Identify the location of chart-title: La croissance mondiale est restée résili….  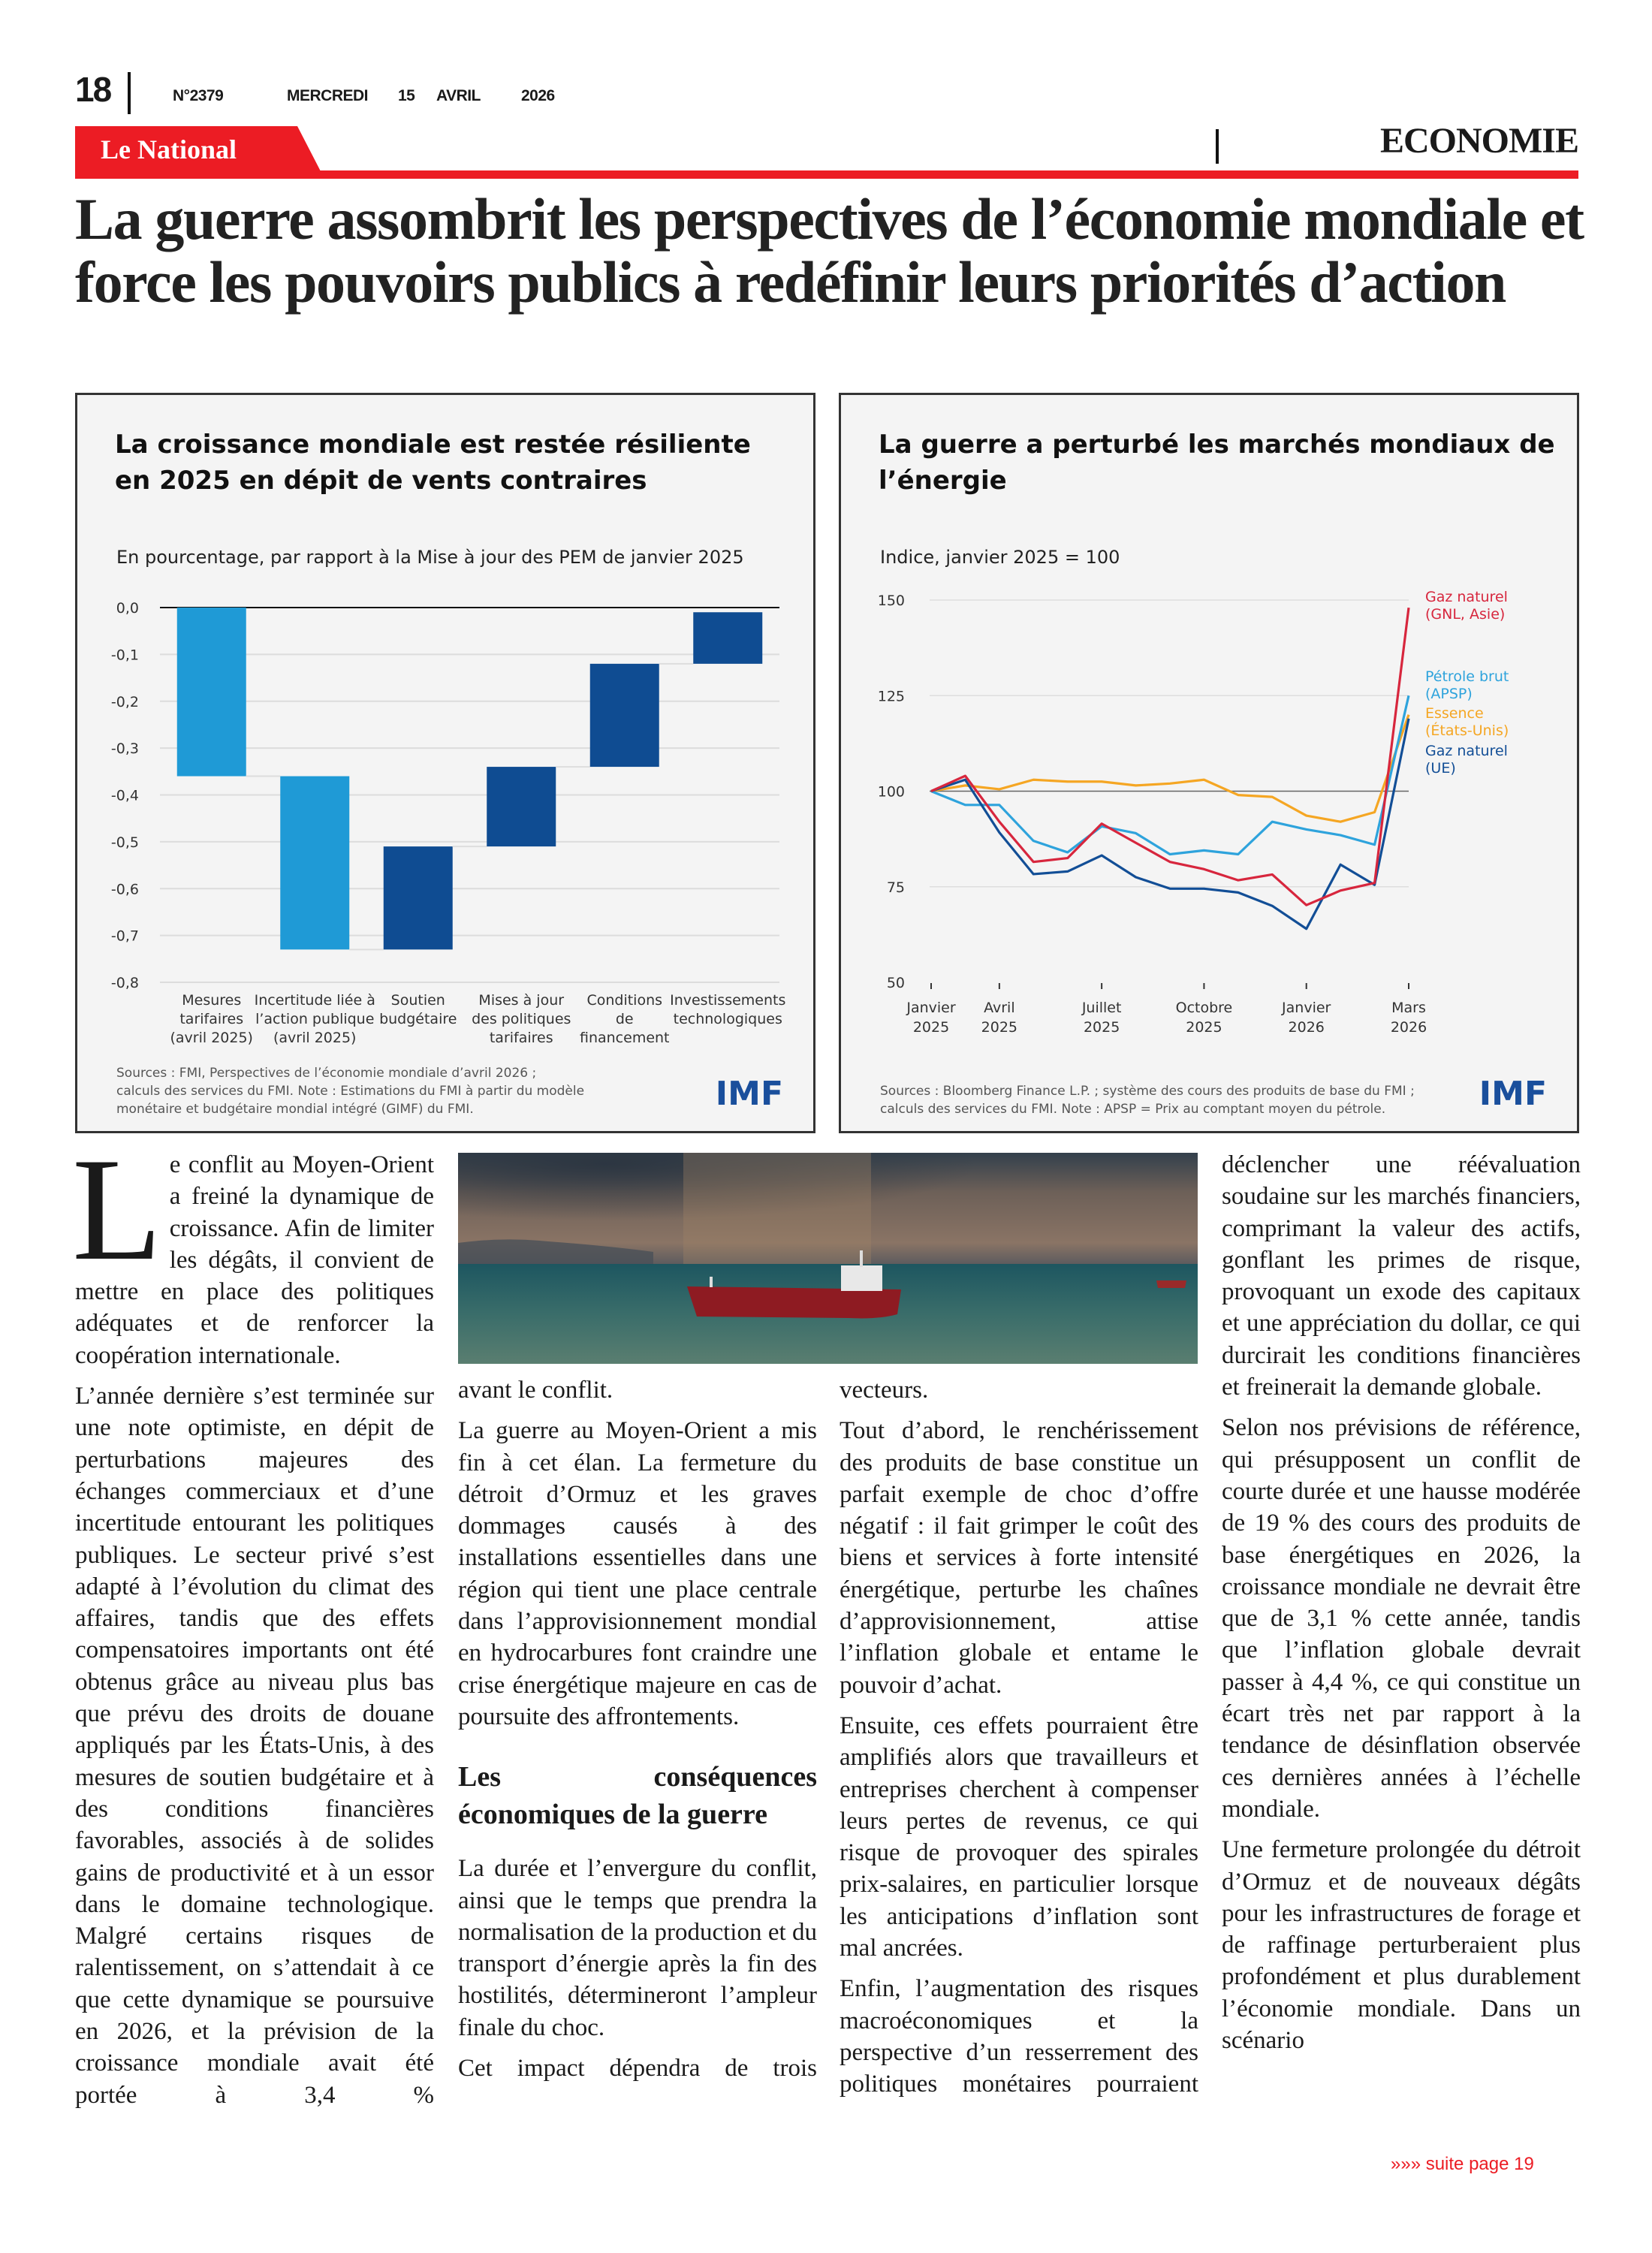
(433, 445).